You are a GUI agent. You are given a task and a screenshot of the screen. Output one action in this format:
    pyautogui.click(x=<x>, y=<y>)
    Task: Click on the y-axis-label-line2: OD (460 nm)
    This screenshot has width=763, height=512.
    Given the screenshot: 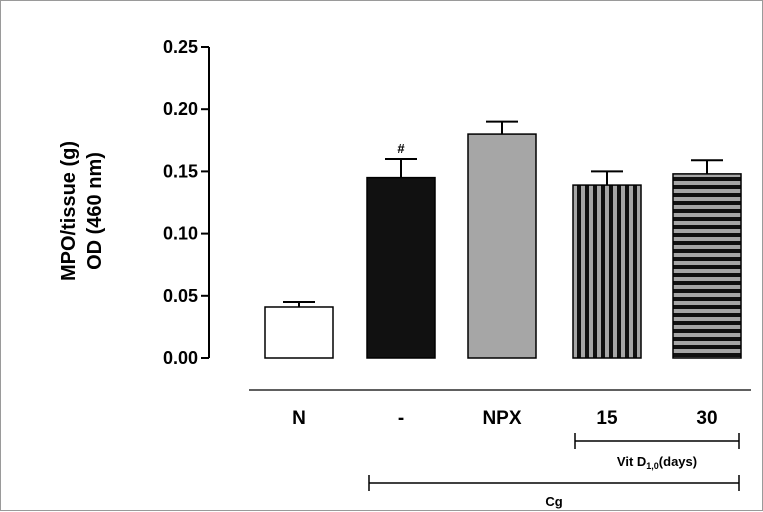 What is the action you would take?
    pyautogui.click(x=95, y=211)
    